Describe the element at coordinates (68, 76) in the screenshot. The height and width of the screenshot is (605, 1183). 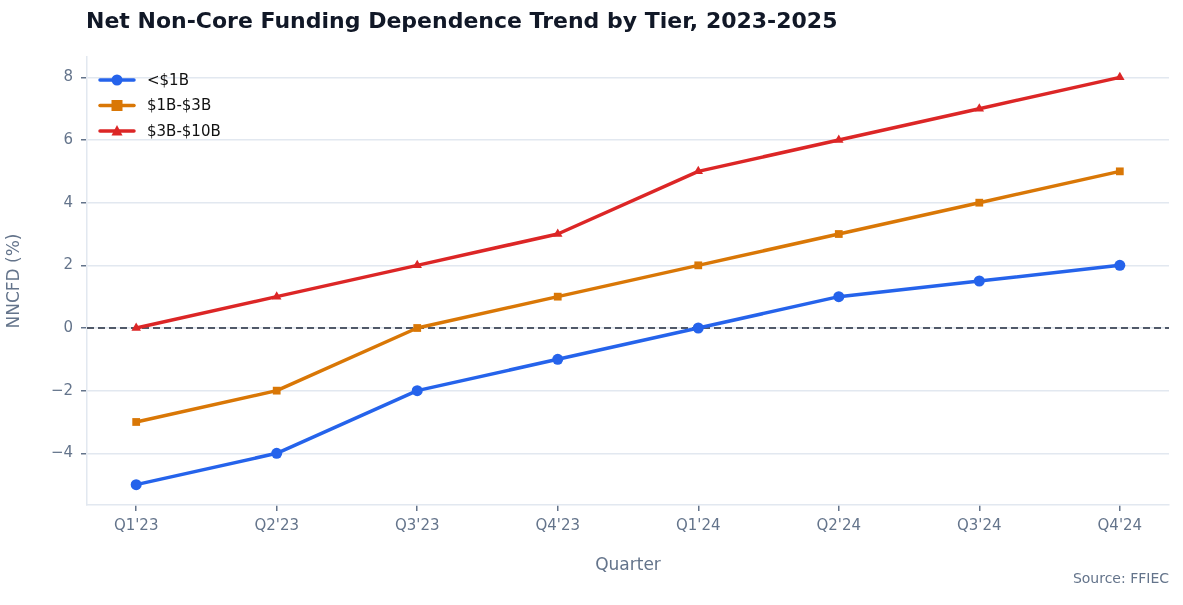
I see `y-tick-label: 8` at that location.